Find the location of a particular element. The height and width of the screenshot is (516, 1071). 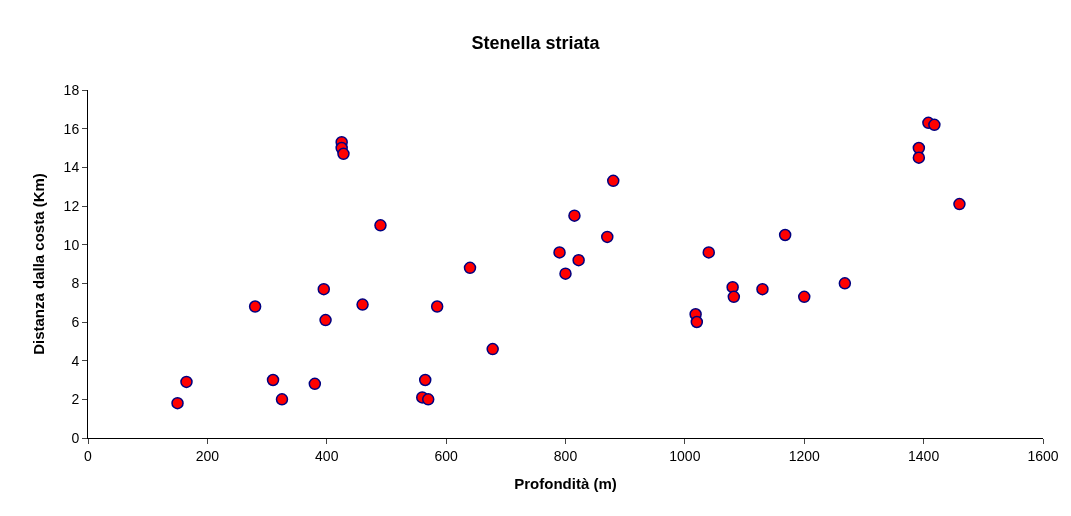

y-tick-label: 0 is located at coordinates (75, 437).